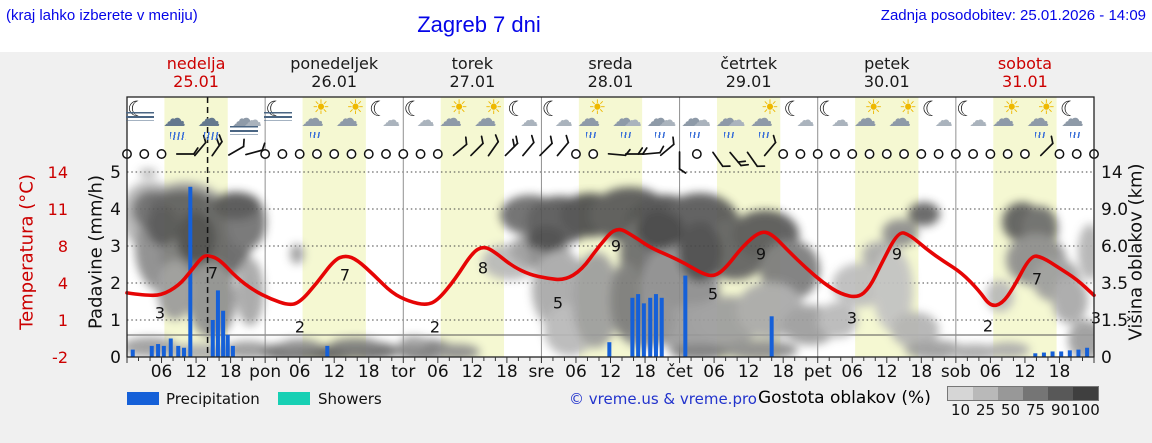 This screenshot has width=1152, height=443. I want to click on x-tick-day: sob, so click(956, 372).